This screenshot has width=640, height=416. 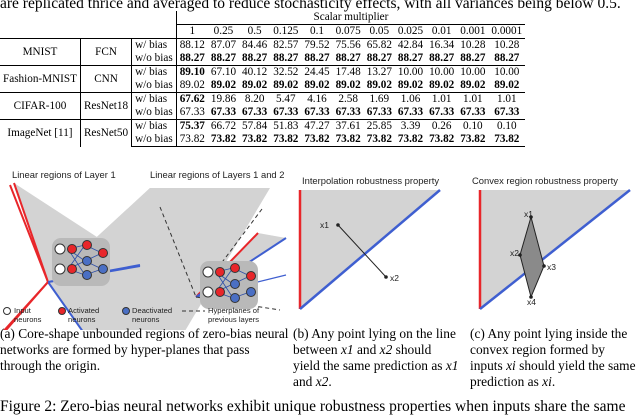 I want to click on legend-deactivated: Deactivated neurons, so click(x=152, y=315).